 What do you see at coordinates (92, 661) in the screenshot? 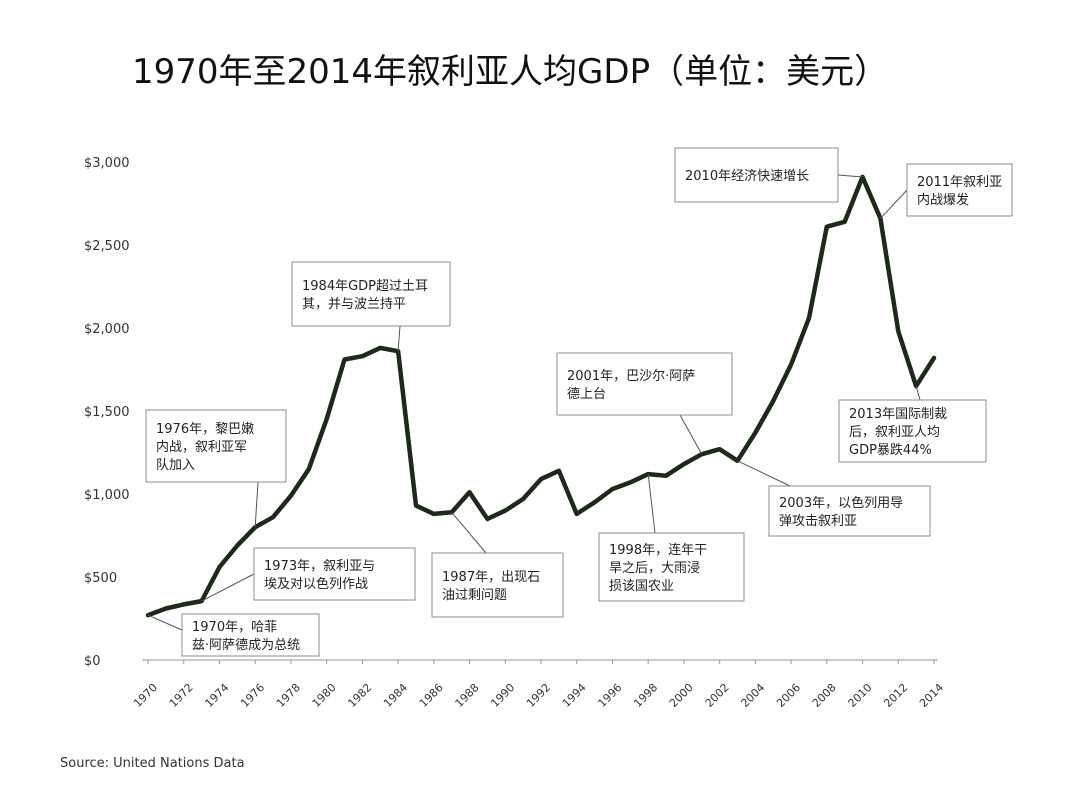
I see `y-tick-label: $0` at bounding box center [92, 661].